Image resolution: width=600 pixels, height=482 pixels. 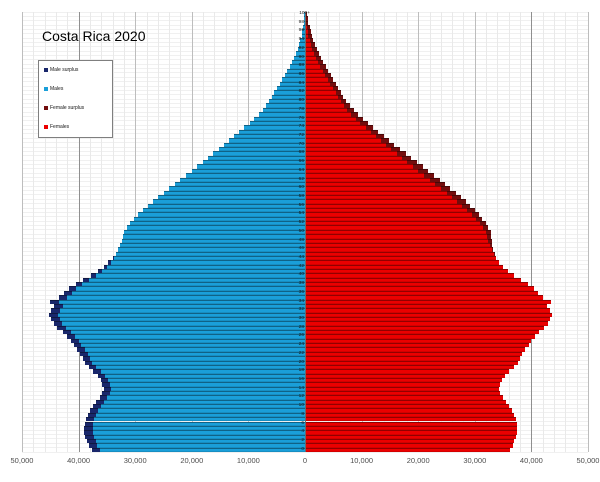 What do you see at coordinates (301, 144) in the screenshot?
I see `age-tick-label: 70` at bounding box center [301, 144].